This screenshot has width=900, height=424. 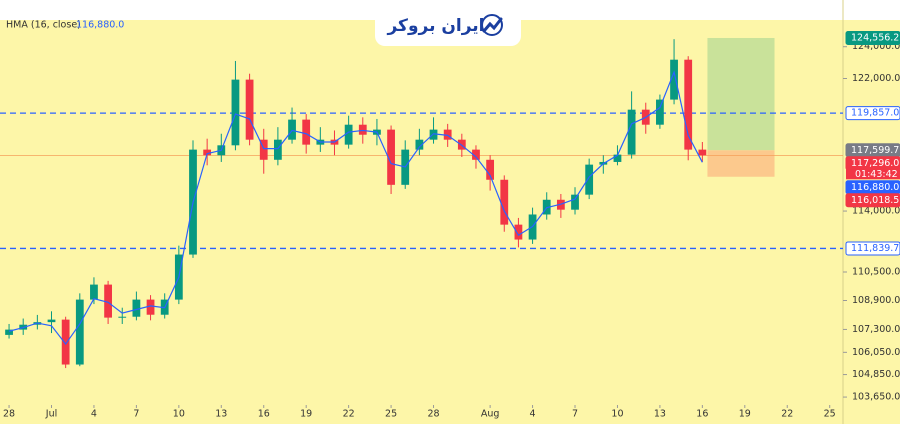 I want to click on y-tick-label: 114,000.0, so click(x=876, y=211).